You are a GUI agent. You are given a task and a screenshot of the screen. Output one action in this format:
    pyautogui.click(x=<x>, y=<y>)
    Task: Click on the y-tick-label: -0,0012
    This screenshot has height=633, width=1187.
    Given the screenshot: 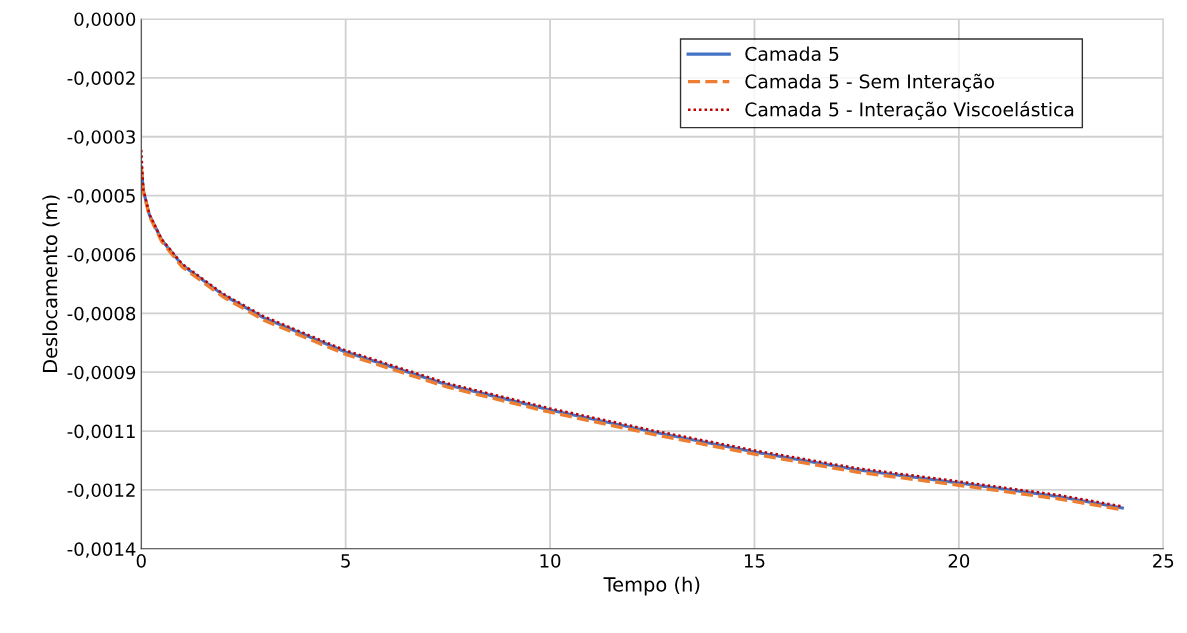 What is the action you would take?
    pyautogui.click(x=101, y=491)
    